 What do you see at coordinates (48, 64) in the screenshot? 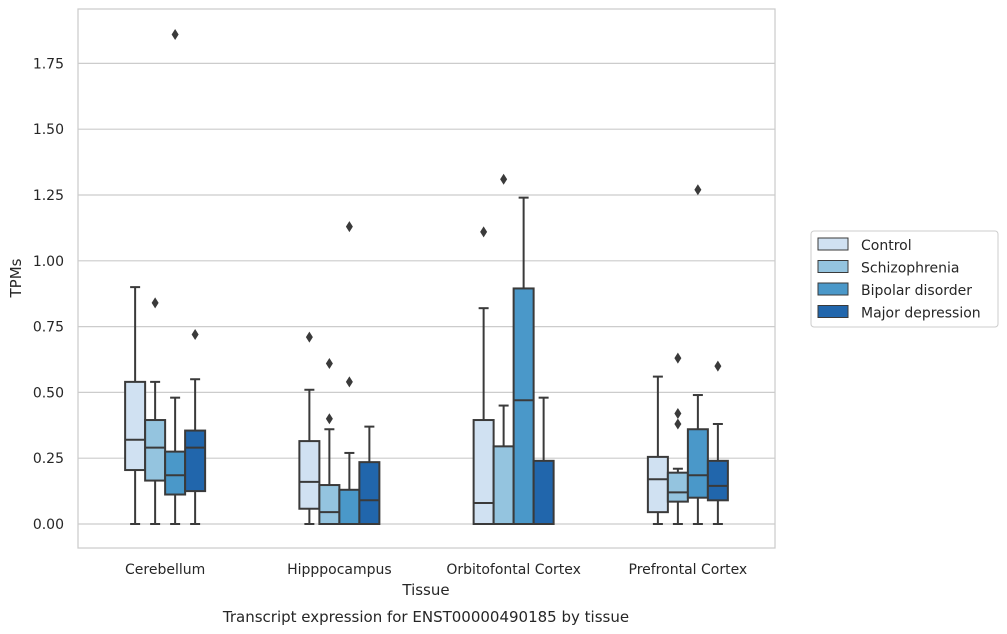
I see `y-tick-label: 1.75` at bounding box center [48, 64].